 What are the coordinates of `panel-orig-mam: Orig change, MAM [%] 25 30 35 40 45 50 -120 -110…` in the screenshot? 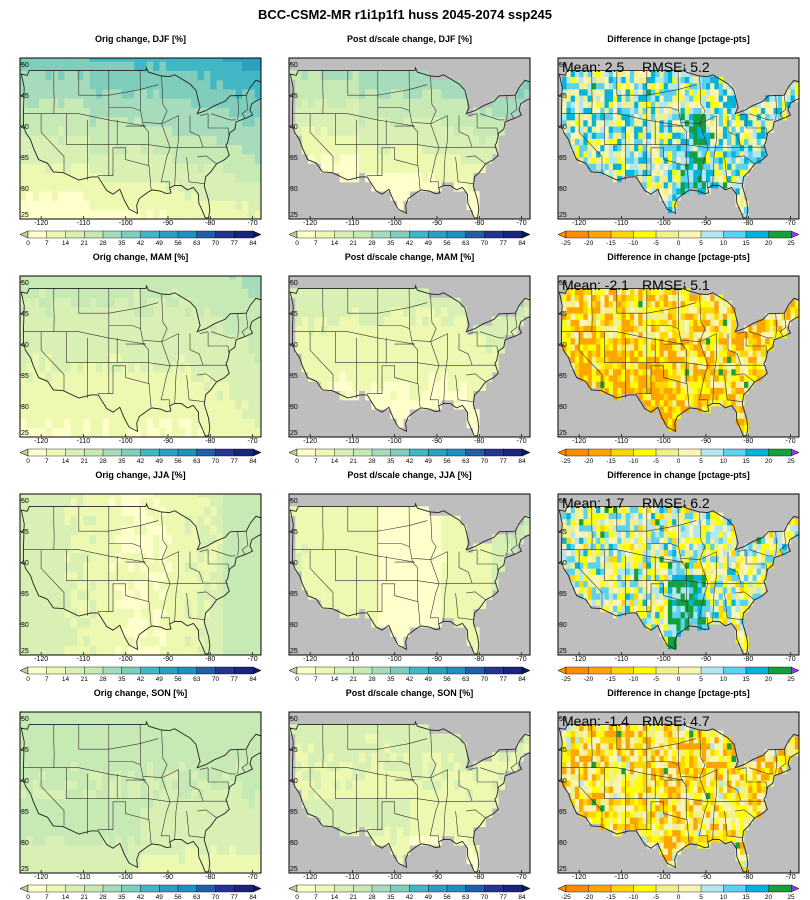 It's located at (140, 358).